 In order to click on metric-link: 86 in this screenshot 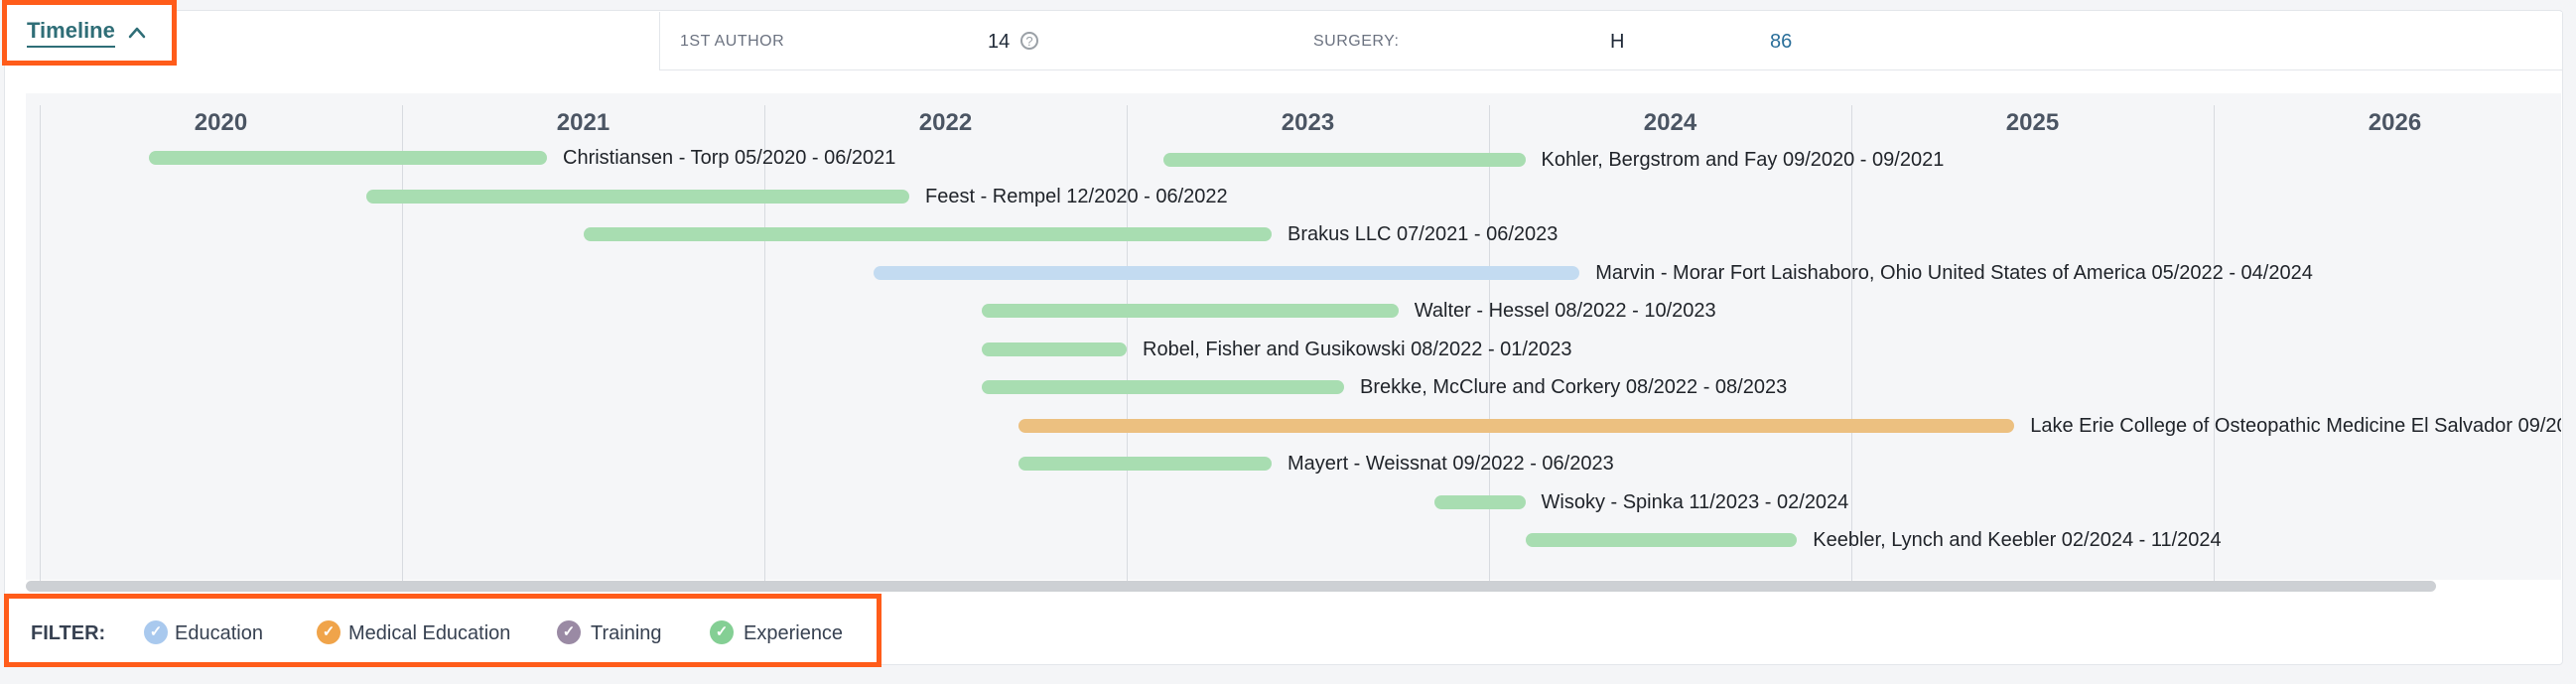, I will do `click(1782, 42)`.